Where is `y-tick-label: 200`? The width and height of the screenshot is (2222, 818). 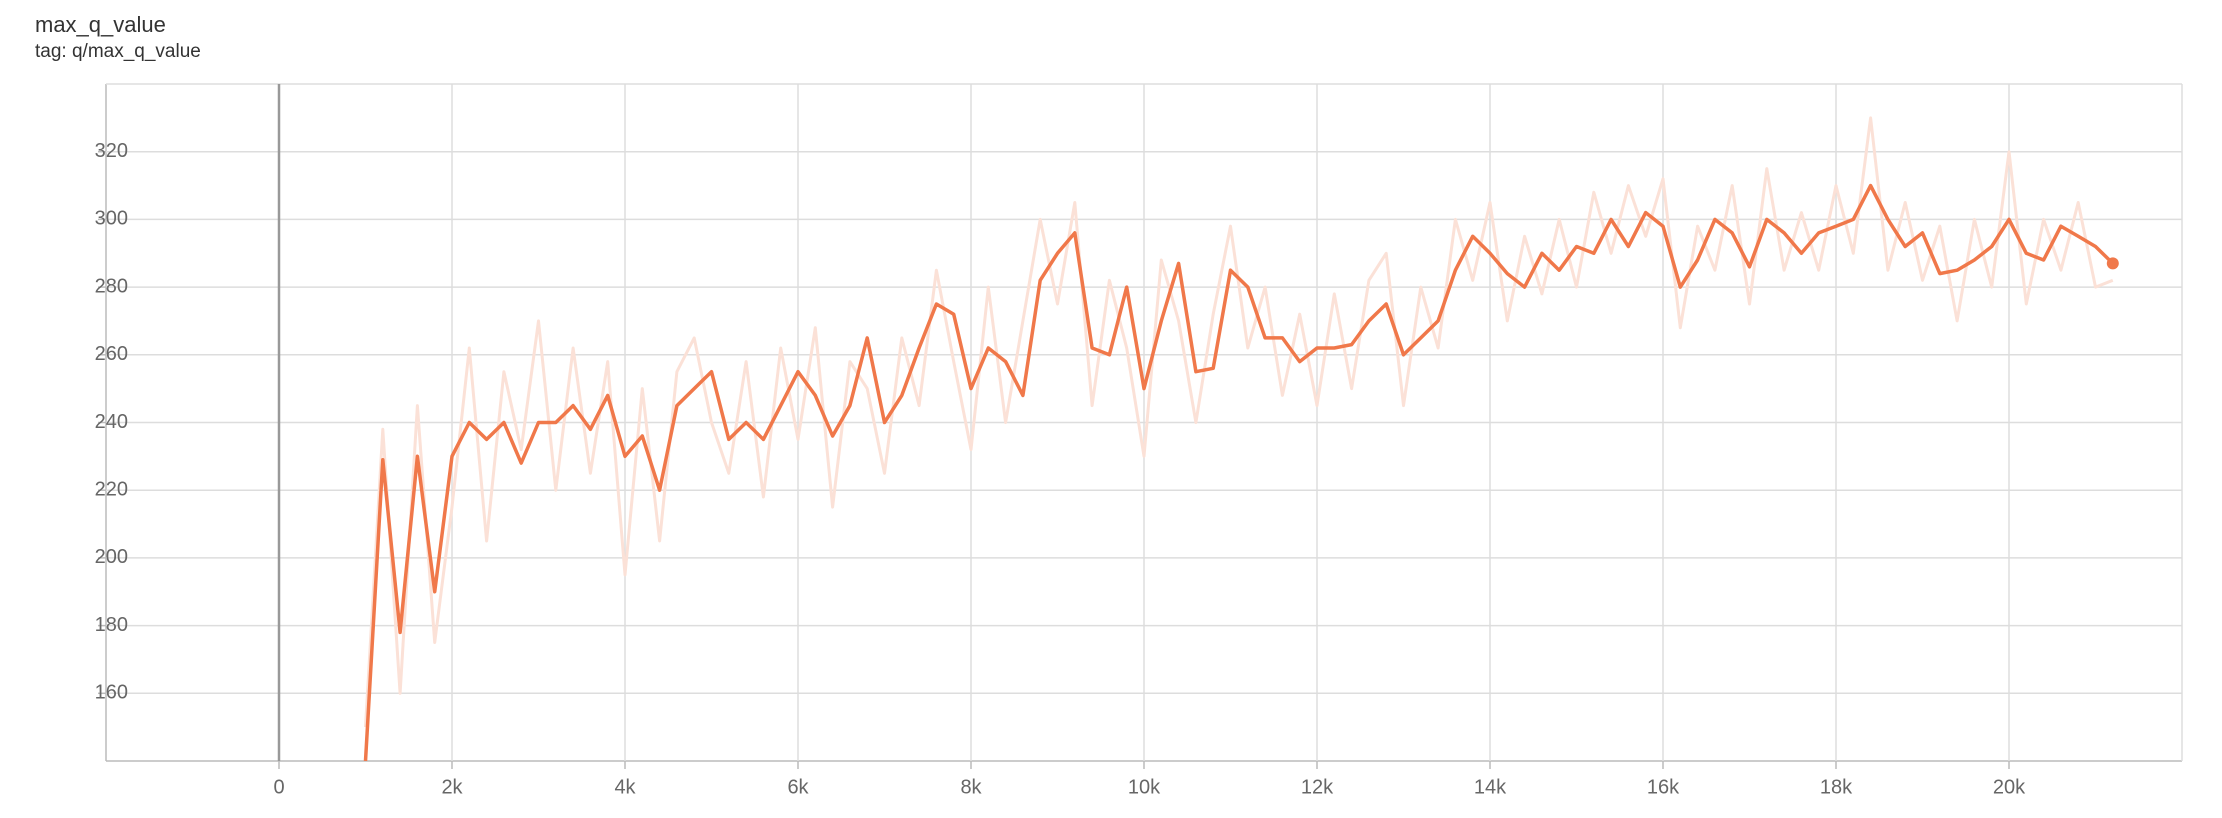 y-tick-label: 200 is located at coordinates (111, 557).